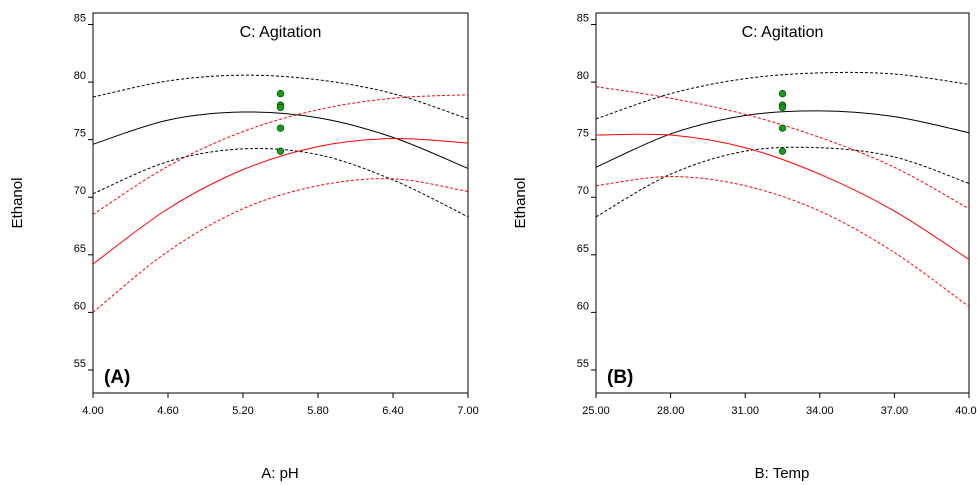 This screenshot has width=977, height=485. Describe the element at coordinates (167, 411) in the screenshot. I see `x-tick-label: 4.60` at that location.